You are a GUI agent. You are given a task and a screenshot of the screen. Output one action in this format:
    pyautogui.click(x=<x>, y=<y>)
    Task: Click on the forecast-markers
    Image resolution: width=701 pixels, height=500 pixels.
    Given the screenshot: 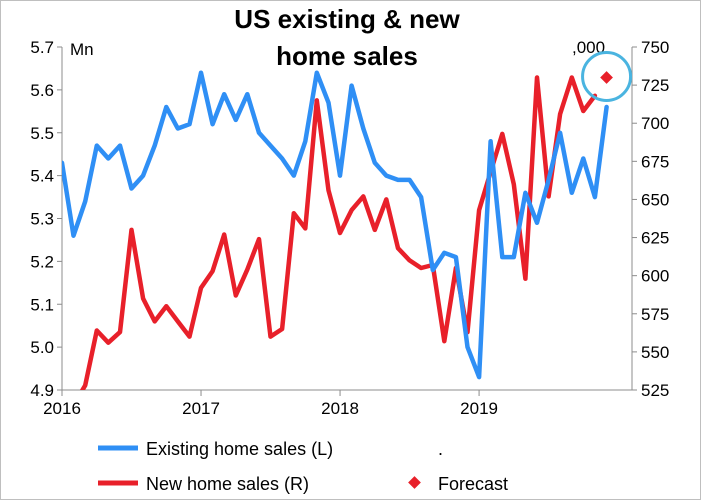 What is the action you would take?
    pyautogui.click(x=607, y=76)
    